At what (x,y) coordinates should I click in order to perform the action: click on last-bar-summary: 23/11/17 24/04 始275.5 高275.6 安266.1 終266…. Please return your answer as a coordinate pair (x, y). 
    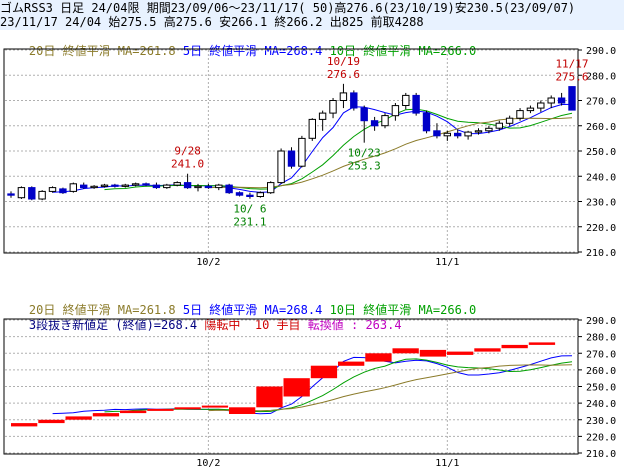
    Looking at the image, I should click on (212, 22).